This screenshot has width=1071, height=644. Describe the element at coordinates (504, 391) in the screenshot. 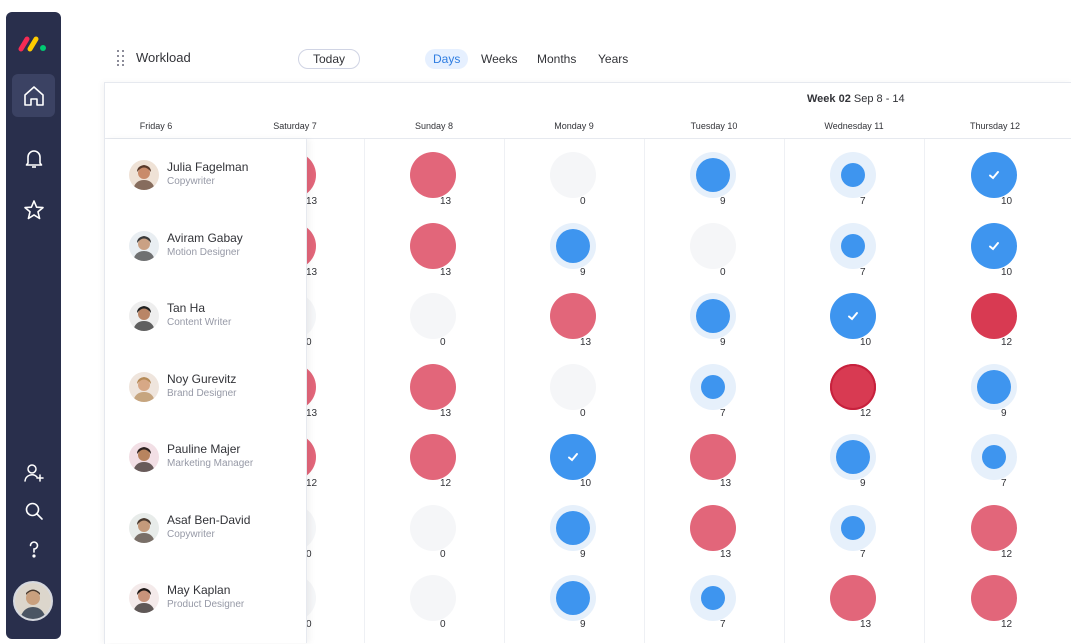

I see `column-divider` at that location.